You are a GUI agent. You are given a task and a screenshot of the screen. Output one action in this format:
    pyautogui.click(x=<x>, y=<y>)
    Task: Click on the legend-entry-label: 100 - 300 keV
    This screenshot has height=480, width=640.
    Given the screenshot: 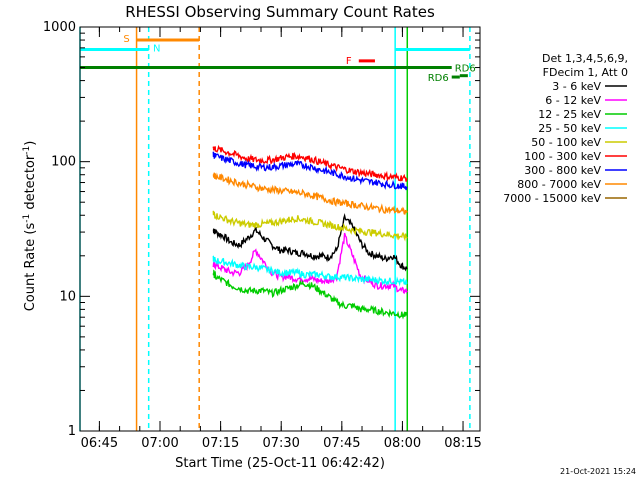 What is the action you would take?
    pyautogui.click(x=562, y=156)
    